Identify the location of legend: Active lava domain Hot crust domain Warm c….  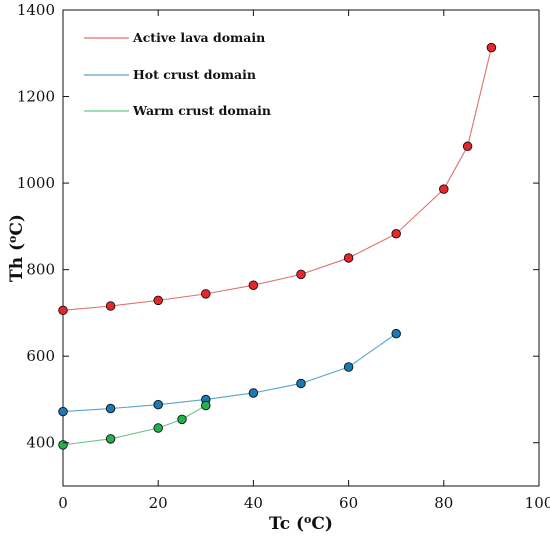
(177, 74).